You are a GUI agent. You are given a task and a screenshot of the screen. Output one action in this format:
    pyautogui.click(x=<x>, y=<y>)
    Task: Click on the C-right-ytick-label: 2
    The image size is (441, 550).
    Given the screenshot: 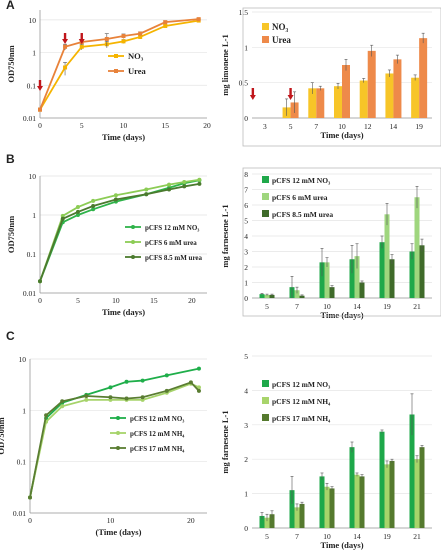 What is the action you would take?
    pyautogui.click(x=246, y=459)
    